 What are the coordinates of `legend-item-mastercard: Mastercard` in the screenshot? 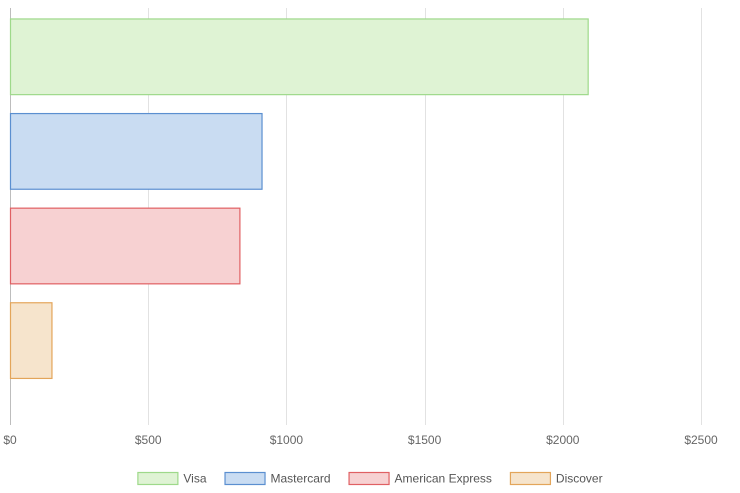 It's located at (277, 478).